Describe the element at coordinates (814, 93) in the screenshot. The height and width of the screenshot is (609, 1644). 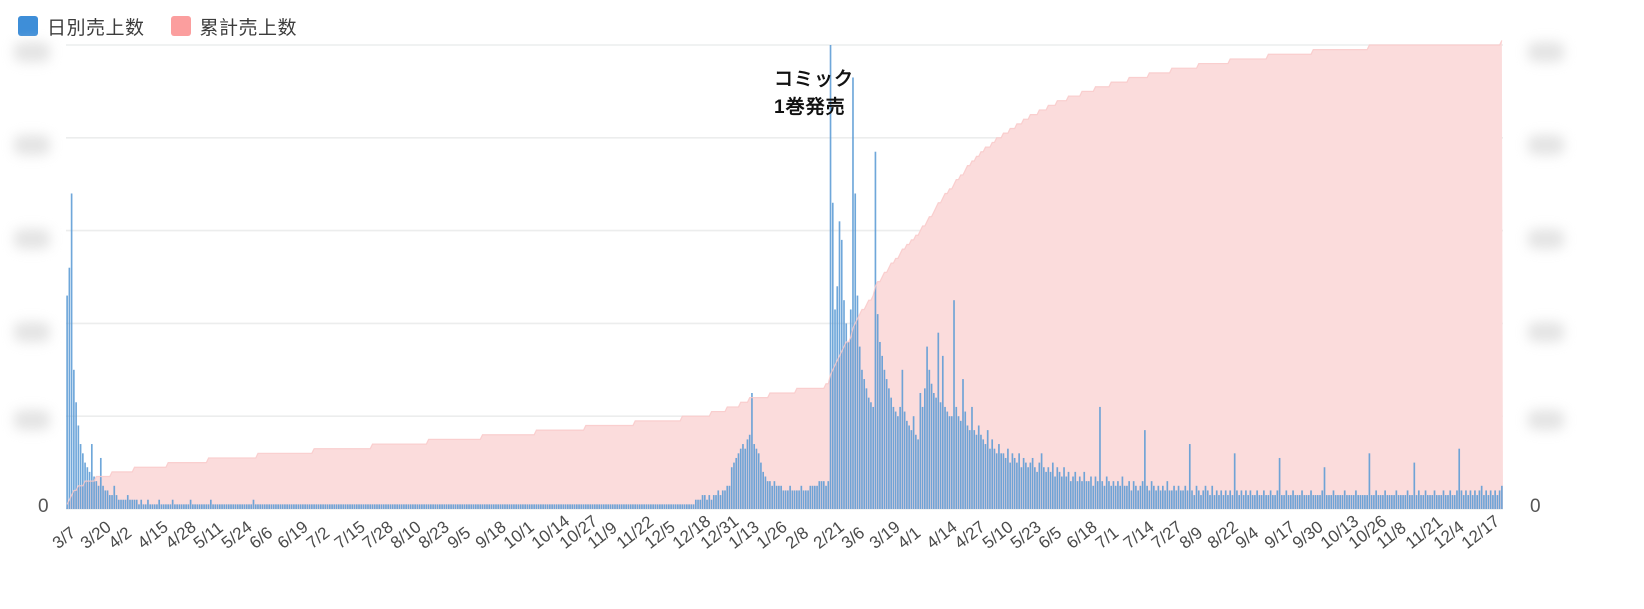
I see `release-annotation: コミック 1巻発売` at that location.